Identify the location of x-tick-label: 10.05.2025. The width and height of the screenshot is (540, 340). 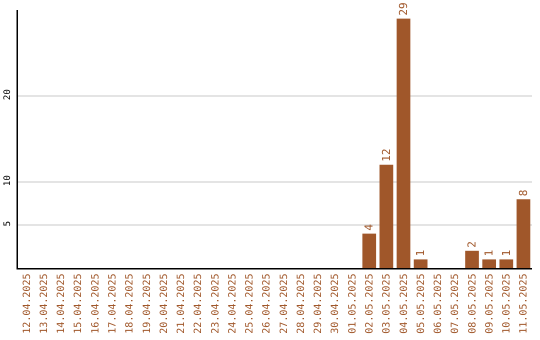
(507, 304).